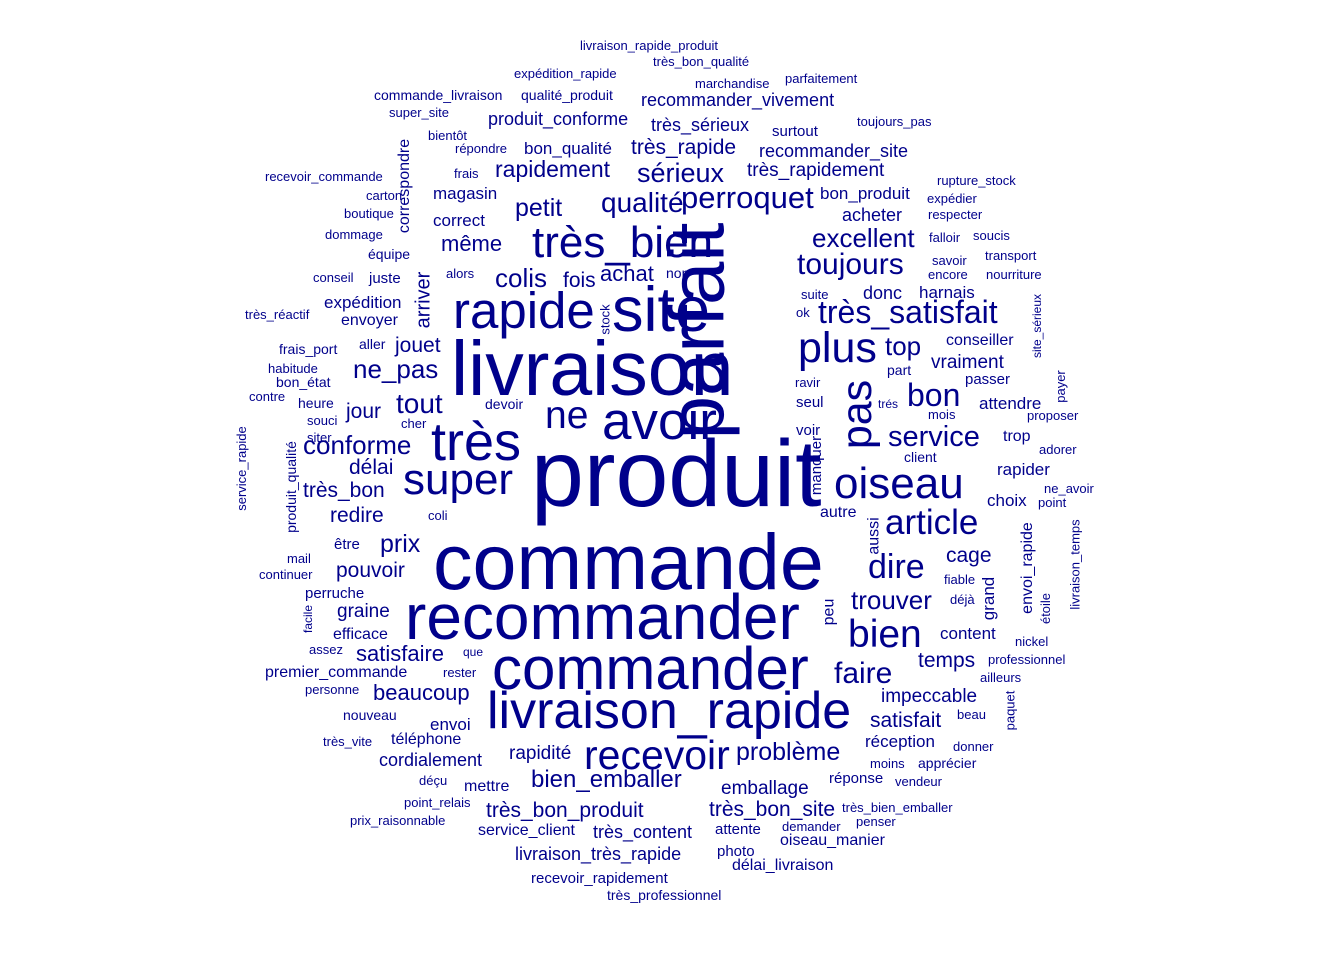 The width and height of the screenshot is (1344, 960). I want to click on word: emballage, so click(765, 788).